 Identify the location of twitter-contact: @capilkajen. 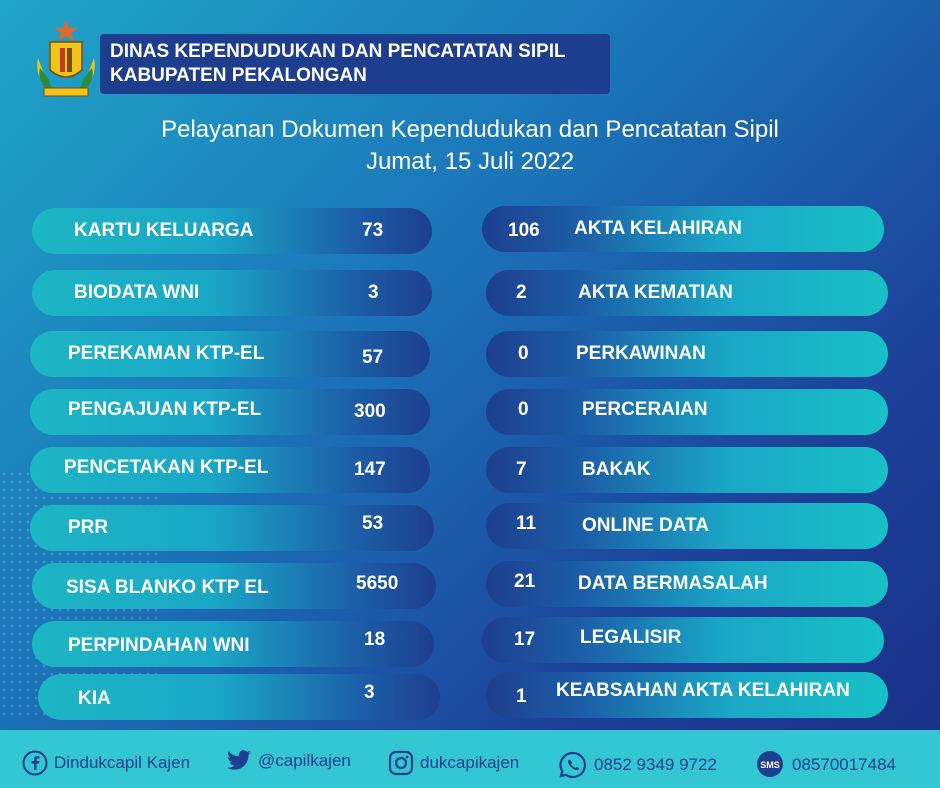
(288, 761).